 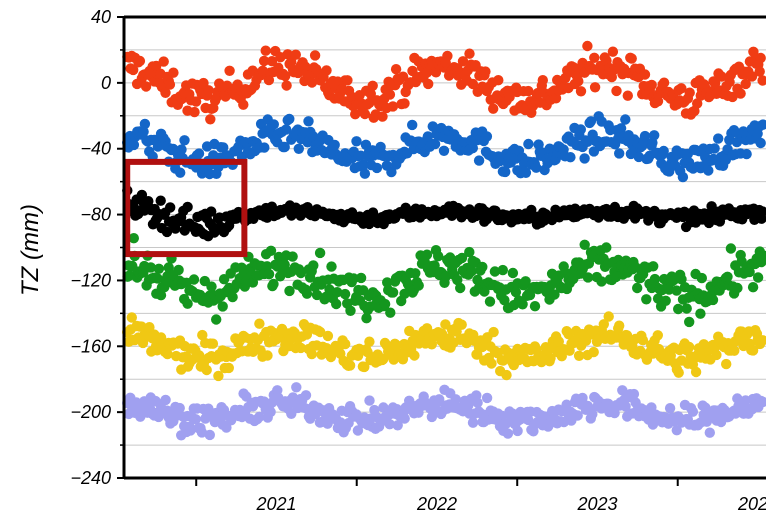 I want to click on x-tick-label: 2022, so click(x=436, y=504).